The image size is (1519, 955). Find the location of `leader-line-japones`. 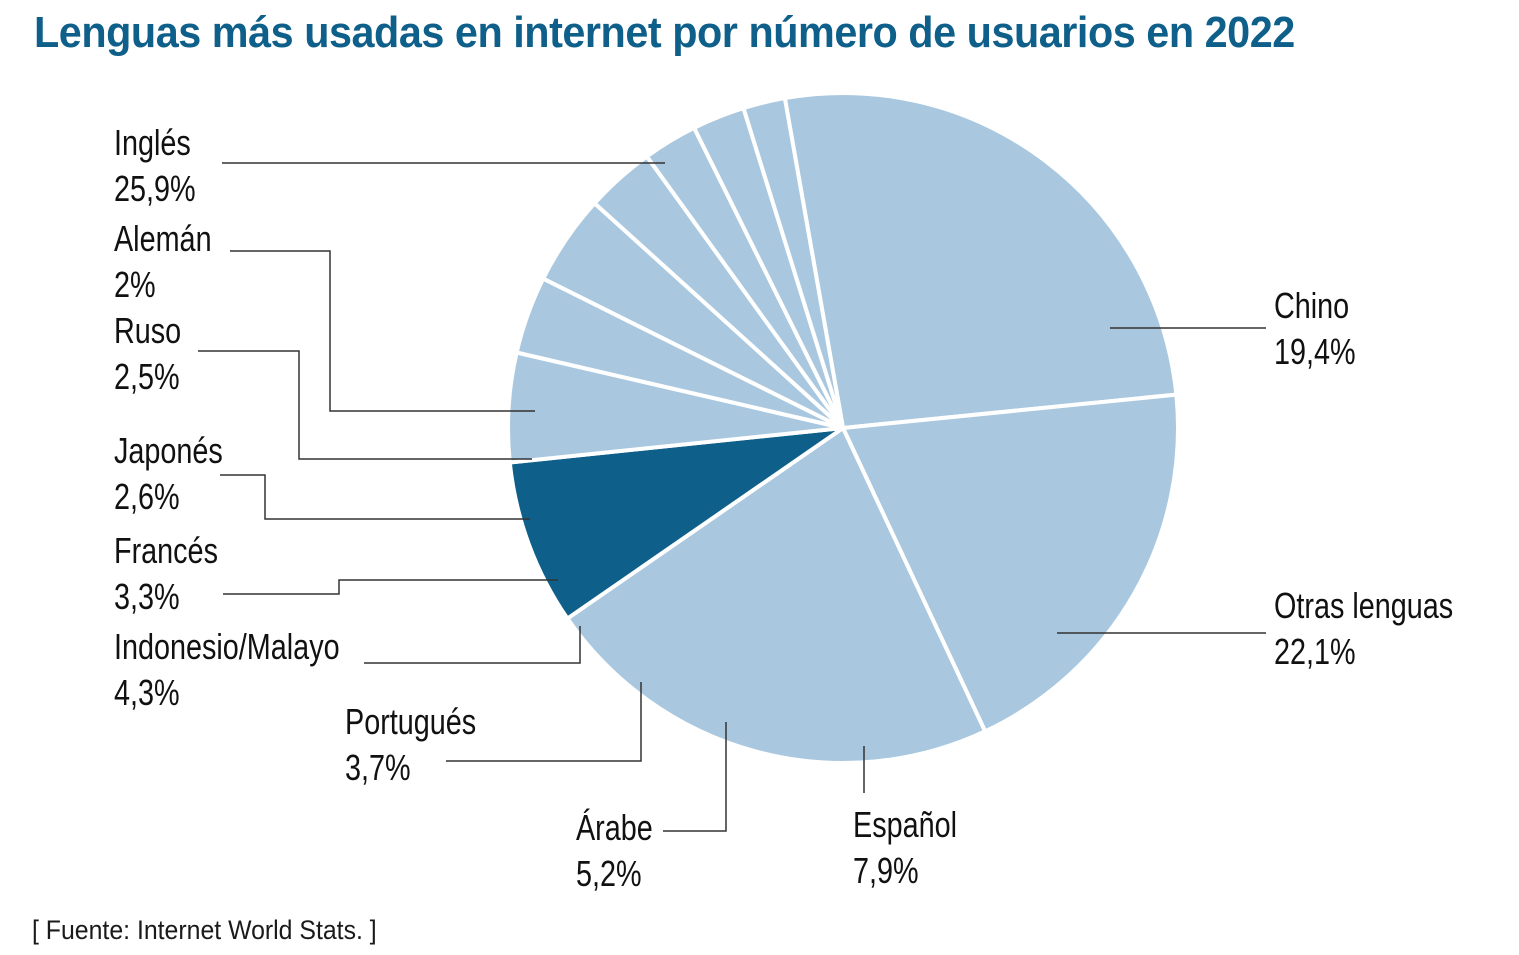

leader-line-japones is located at coordinates (375, 497).